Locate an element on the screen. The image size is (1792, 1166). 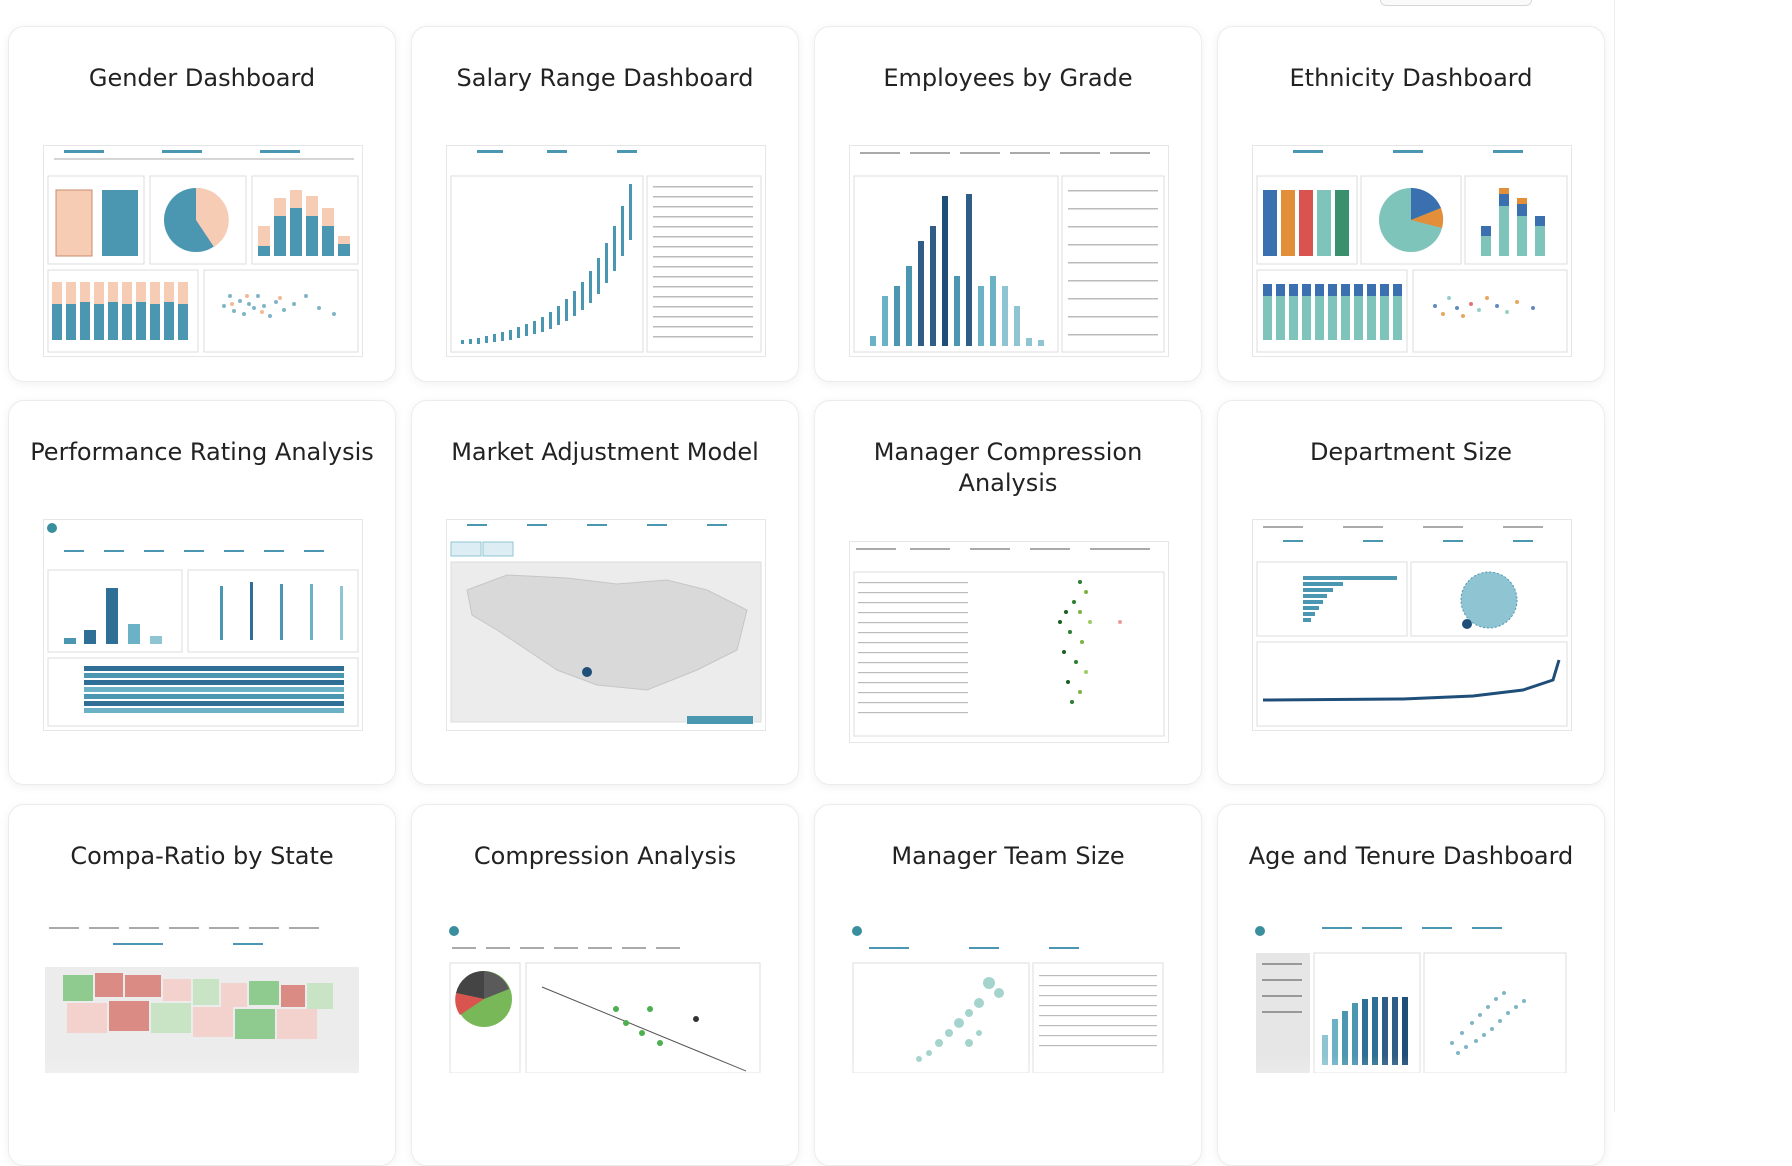
card-department-size: Department Size is located at coordinates (1411, 592).